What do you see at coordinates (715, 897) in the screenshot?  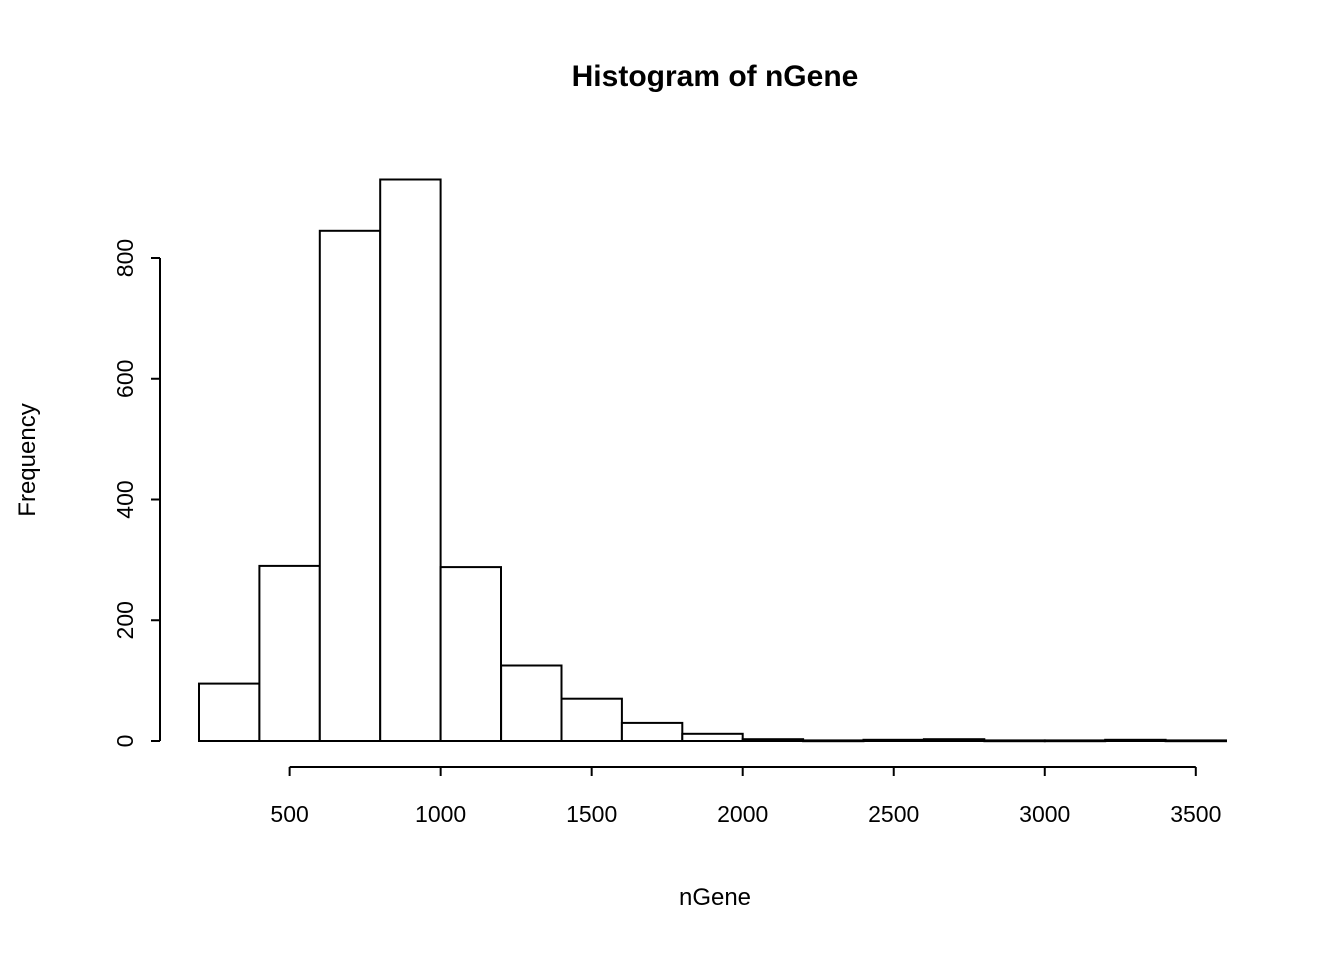 I see `x-axis-title: nGene` at bounding box center [715, 897].